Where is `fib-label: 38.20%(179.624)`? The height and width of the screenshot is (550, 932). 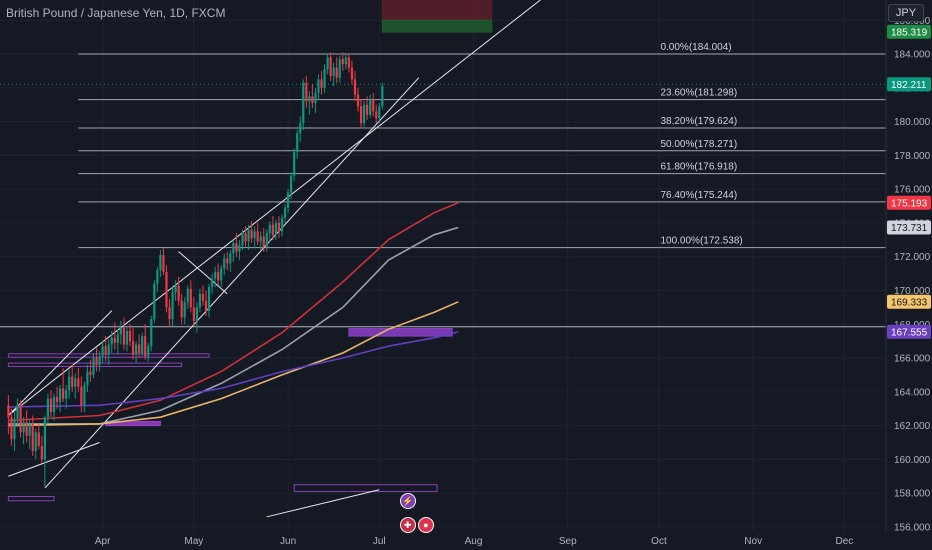 fib-label: 38.20%(179.624) is located at coordinates (698, 121).